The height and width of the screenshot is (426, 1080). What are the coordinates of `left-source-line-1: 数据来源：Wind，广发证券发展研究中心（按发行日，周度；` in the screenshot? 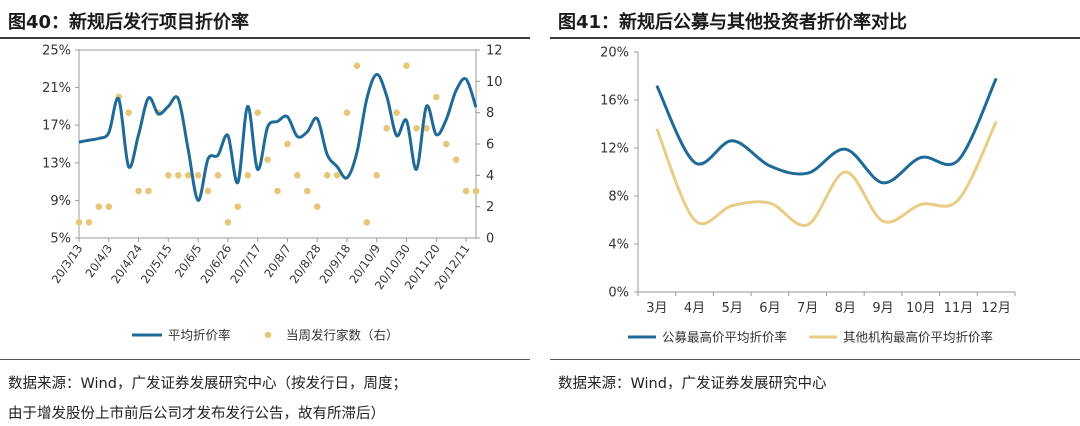 It's located at (207, 384).